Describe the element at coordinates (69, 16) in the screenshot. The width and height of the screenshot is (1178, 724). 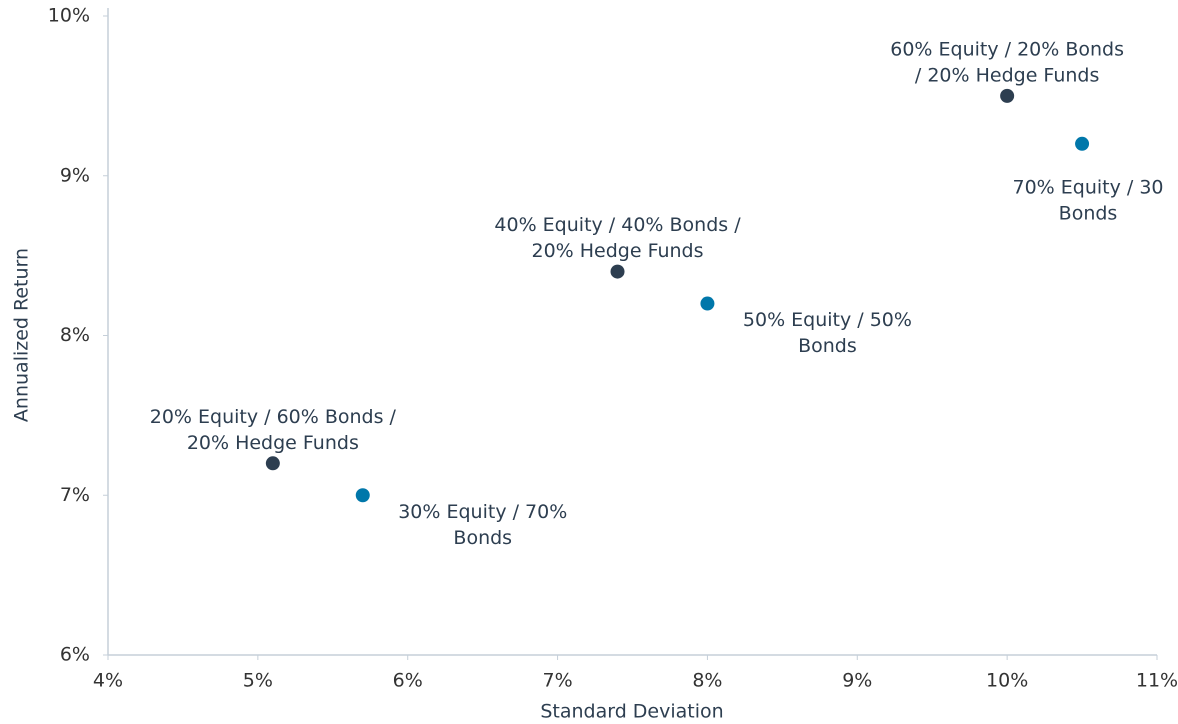
I see `y-tick-label: 10%` at that location.